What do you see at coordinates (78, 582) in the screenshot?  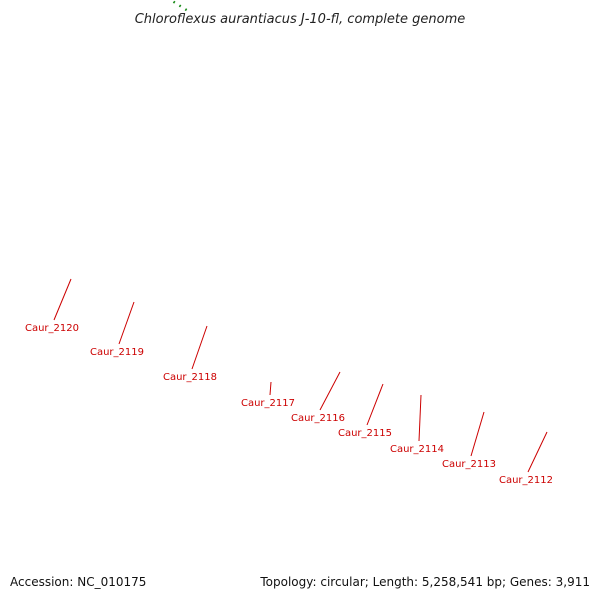 I see `accession-text: Accession: NC_010175` at bounding box center [78, 582].